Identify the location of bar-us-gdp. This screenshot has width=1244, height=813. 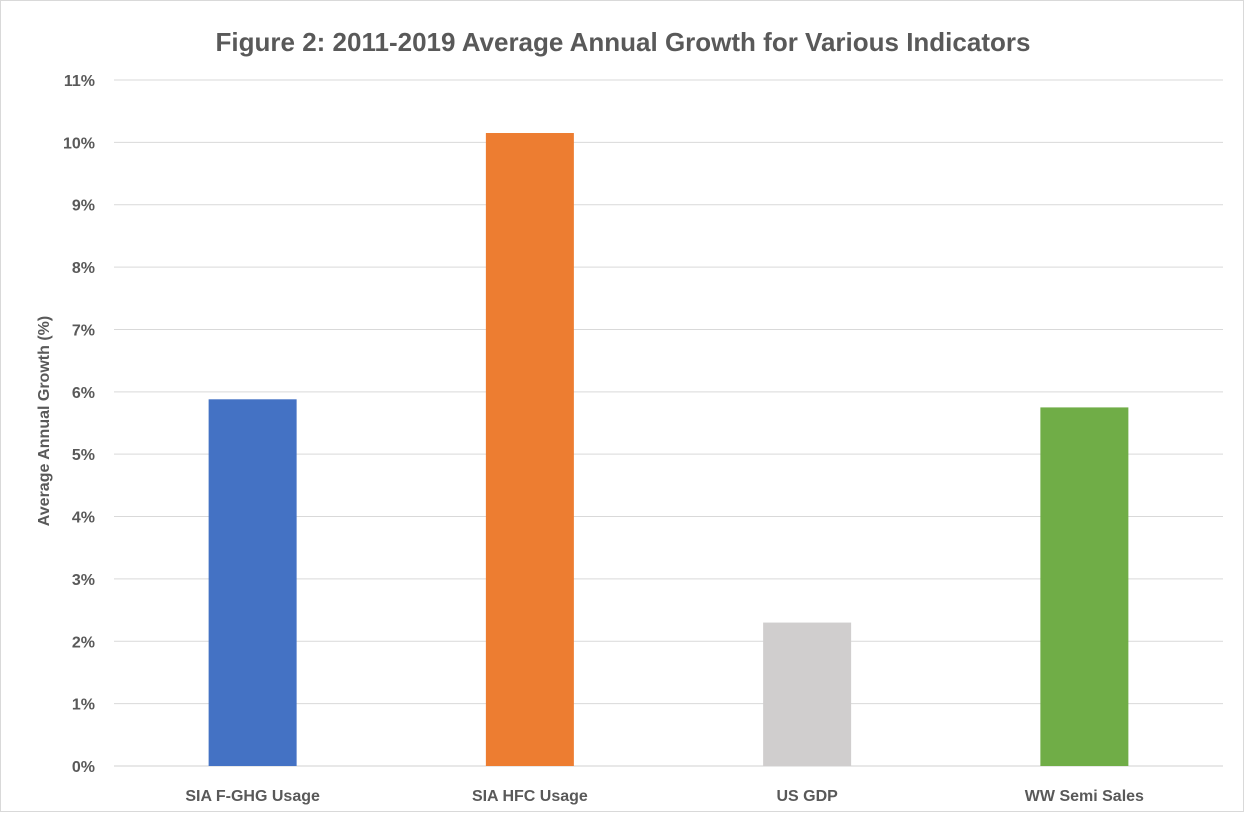
(807, 694).